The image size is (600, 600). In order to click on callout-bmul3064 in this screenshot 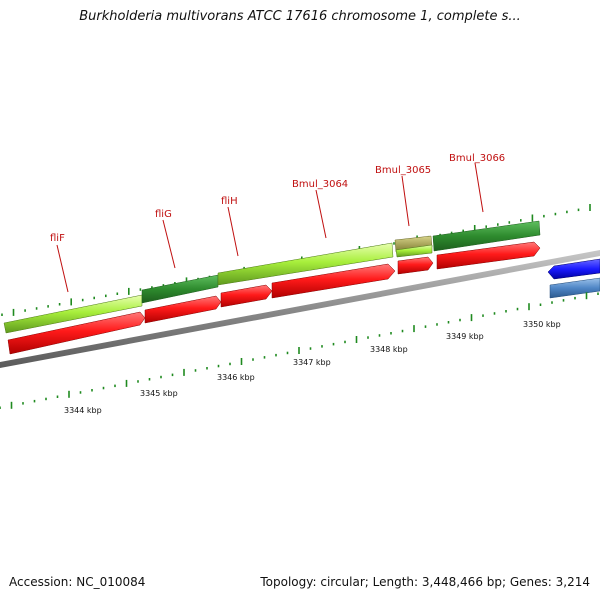, I will do `click(321, 214)`.